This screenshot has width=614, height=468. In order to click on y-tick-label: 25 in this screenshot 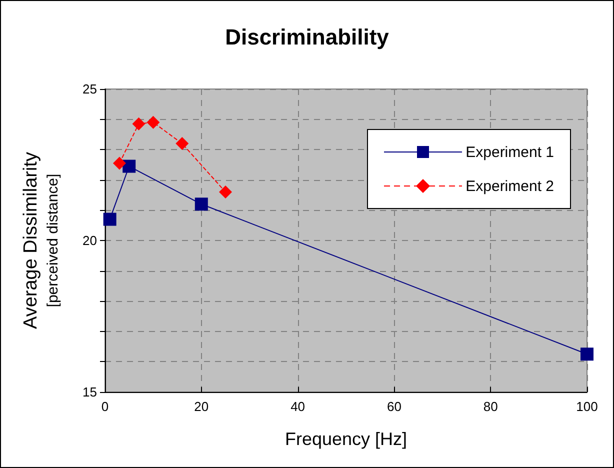, I will do `click(89, 89)`.